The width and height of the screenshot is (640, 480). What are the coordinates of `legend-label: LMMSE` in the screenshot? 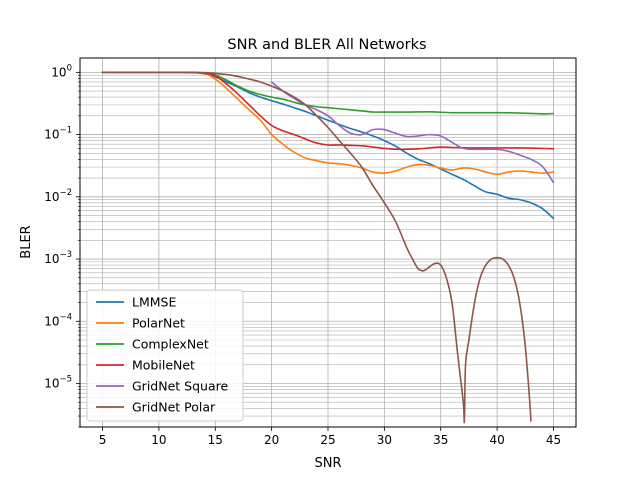 It's located at (154, 302).